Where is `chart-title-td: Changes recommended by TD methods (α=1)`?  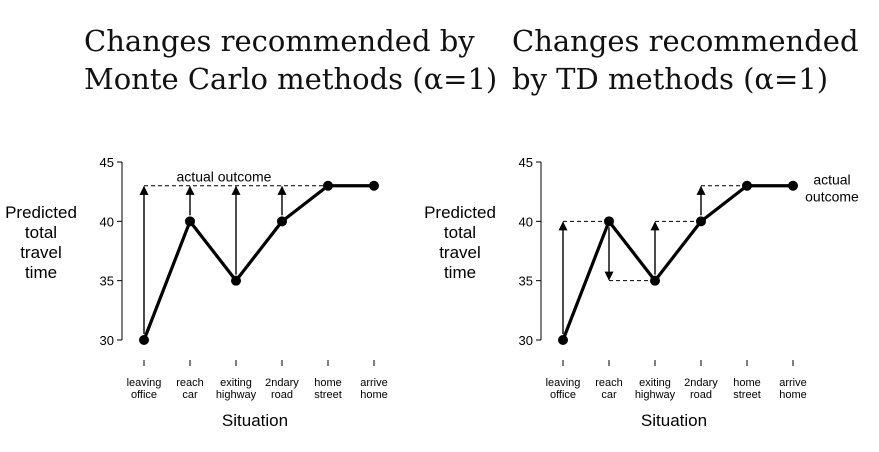 chart-title-td: Changes recommended by TD methods (α=1) is located at coordinates (685, 60).